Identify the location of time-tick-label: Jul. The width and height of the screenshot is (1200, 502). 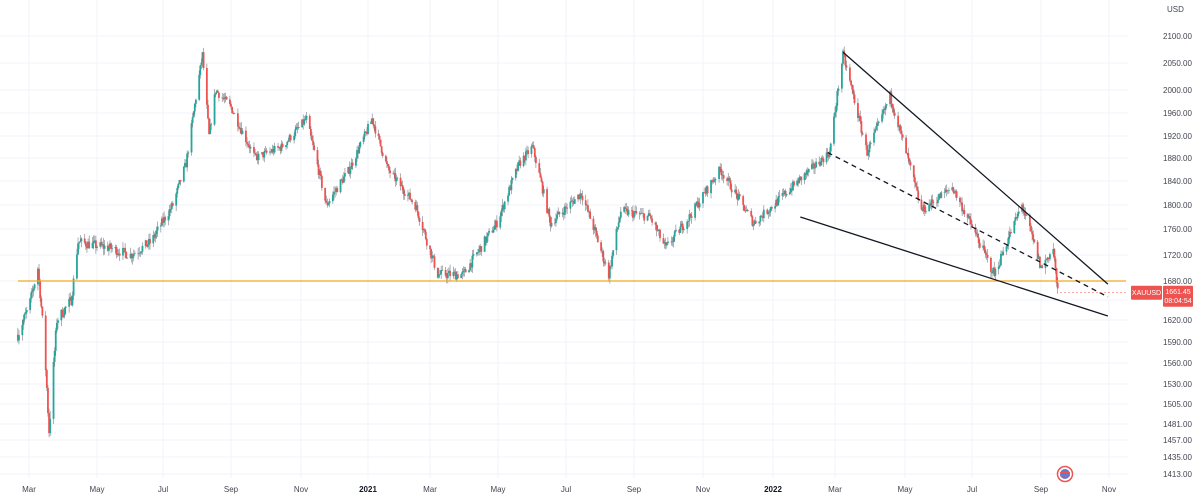
(163, 489).